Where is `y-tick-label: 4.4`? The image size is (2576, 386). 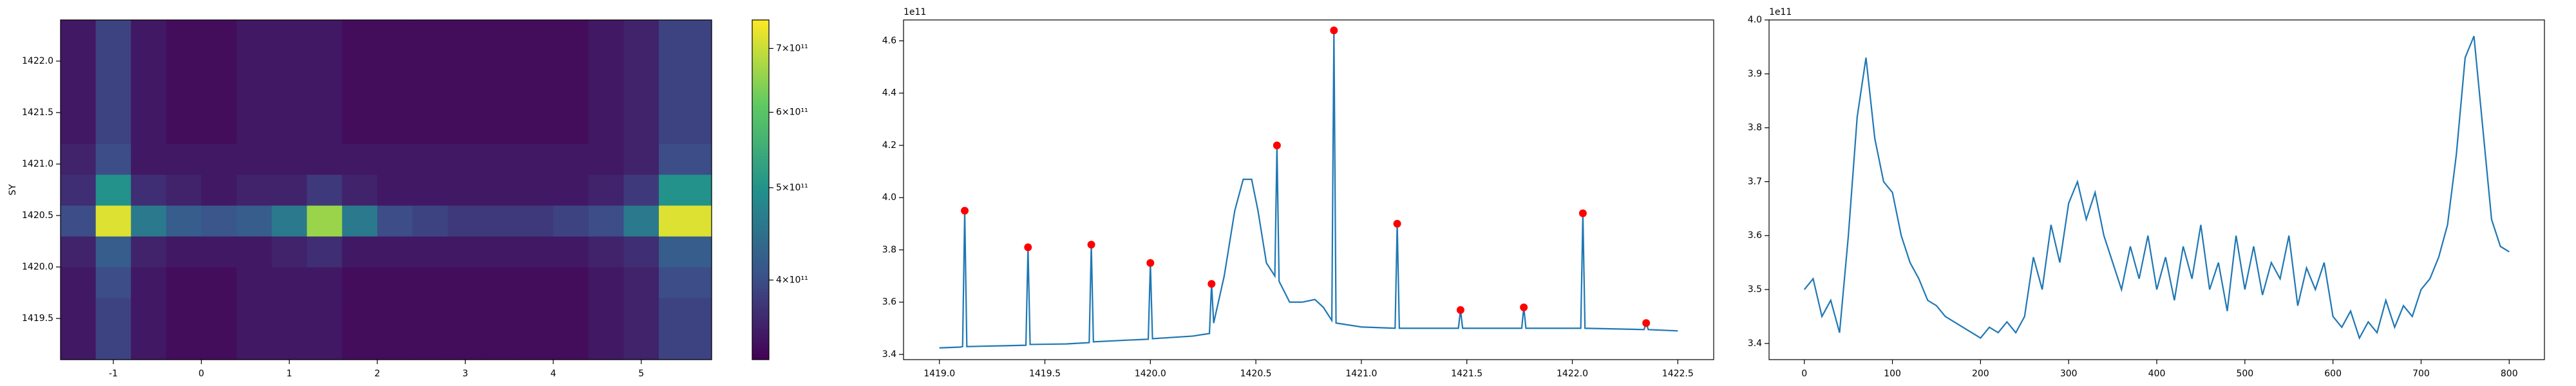
y-tick-label: 4.4 is located at coordinates (889, 93).